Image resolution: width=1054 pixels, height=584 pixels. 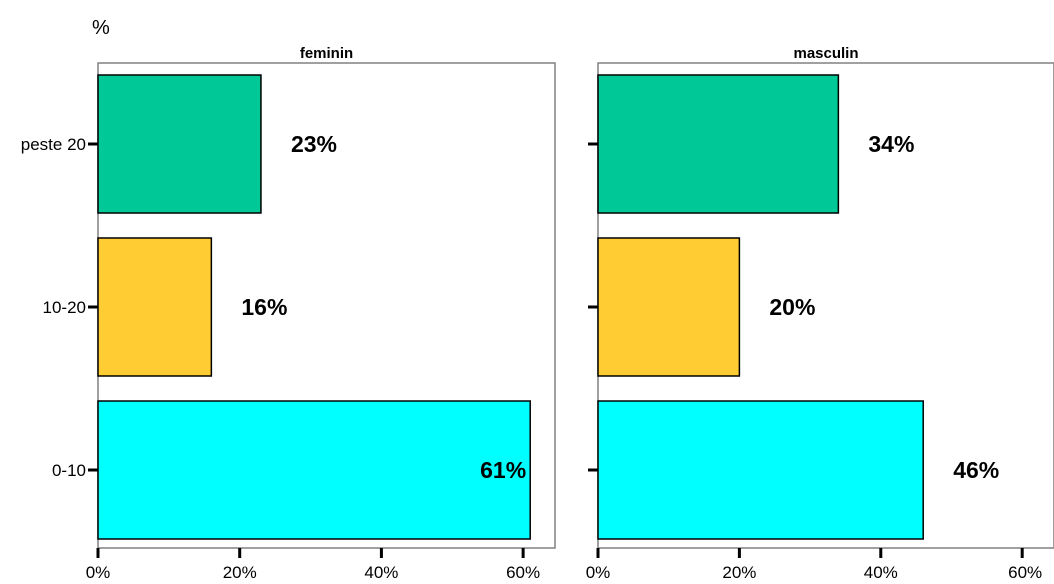 What do you see at coordinates (739, 572) in the screenshot?
I see `x-tick-label-1-1: 20%` at bounding box center [739, 572].